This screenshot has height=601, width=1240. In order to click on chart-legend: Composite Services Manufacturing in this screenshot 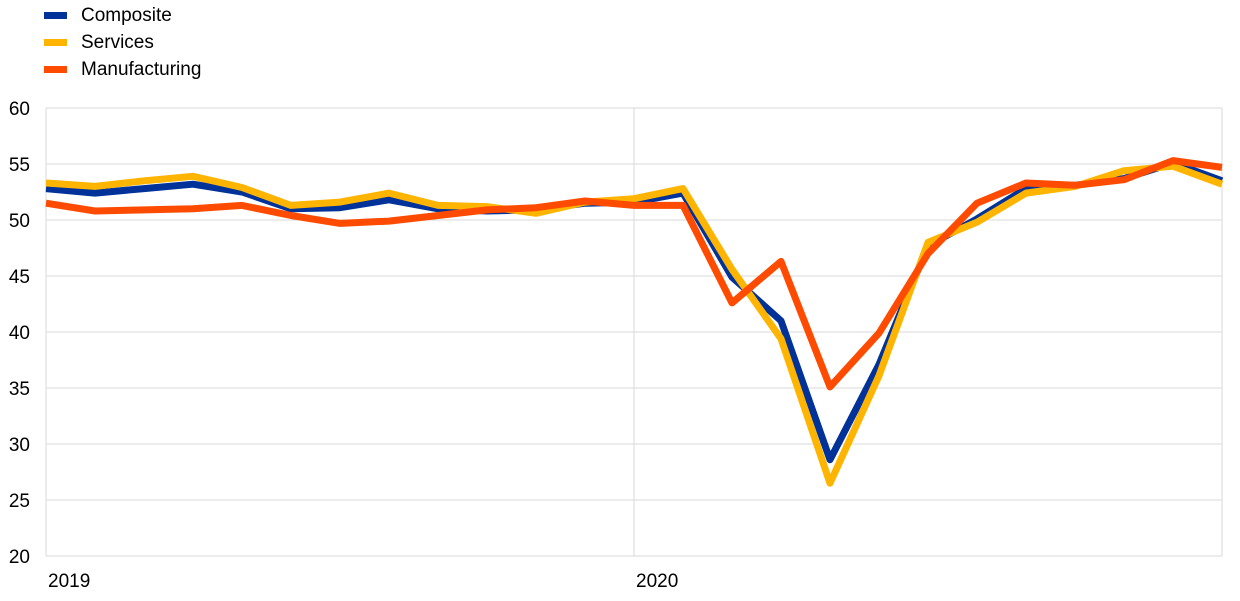, I will do `click(122, 42)`.